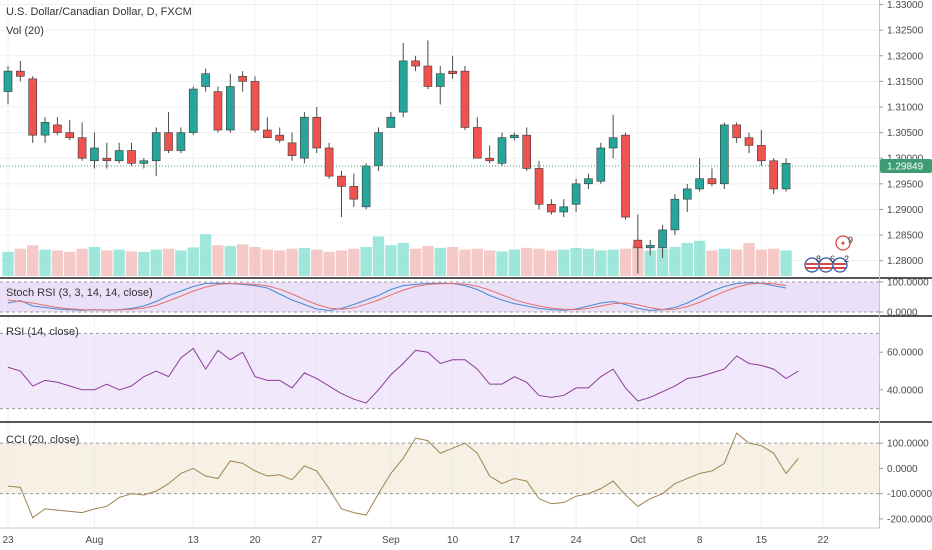  What do you see at coordinates (826, 263) in the screenshot?
I see `us-flag-badge: 6` at bounding box center [826, 263].